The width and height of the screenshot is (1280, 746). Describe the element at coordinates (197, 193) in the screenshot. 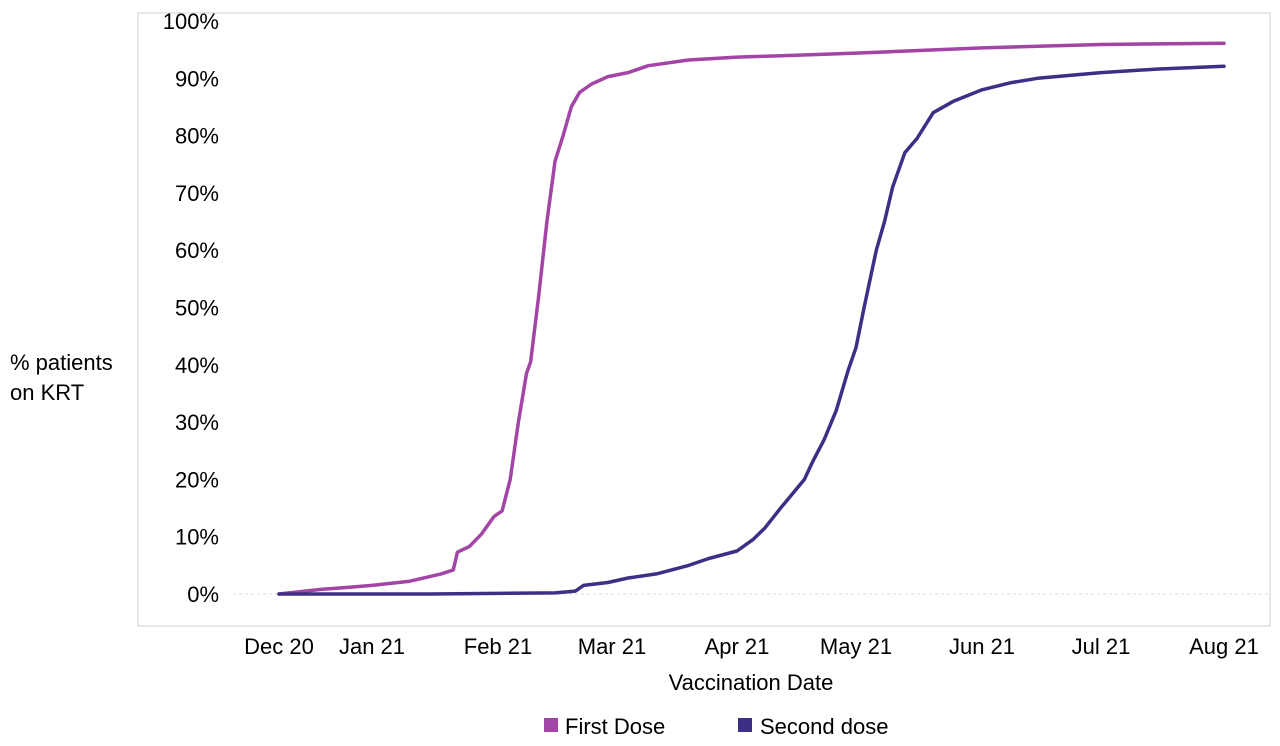

I see `y-tick-label: 70%` at that location.